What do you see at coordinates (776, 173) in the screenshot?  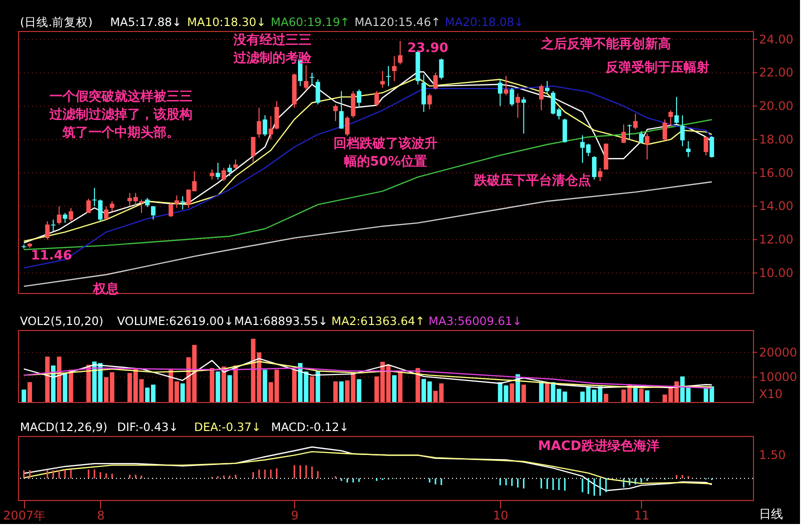 I see `y-tick-label: 16.00` at bounding box center [776, 173].